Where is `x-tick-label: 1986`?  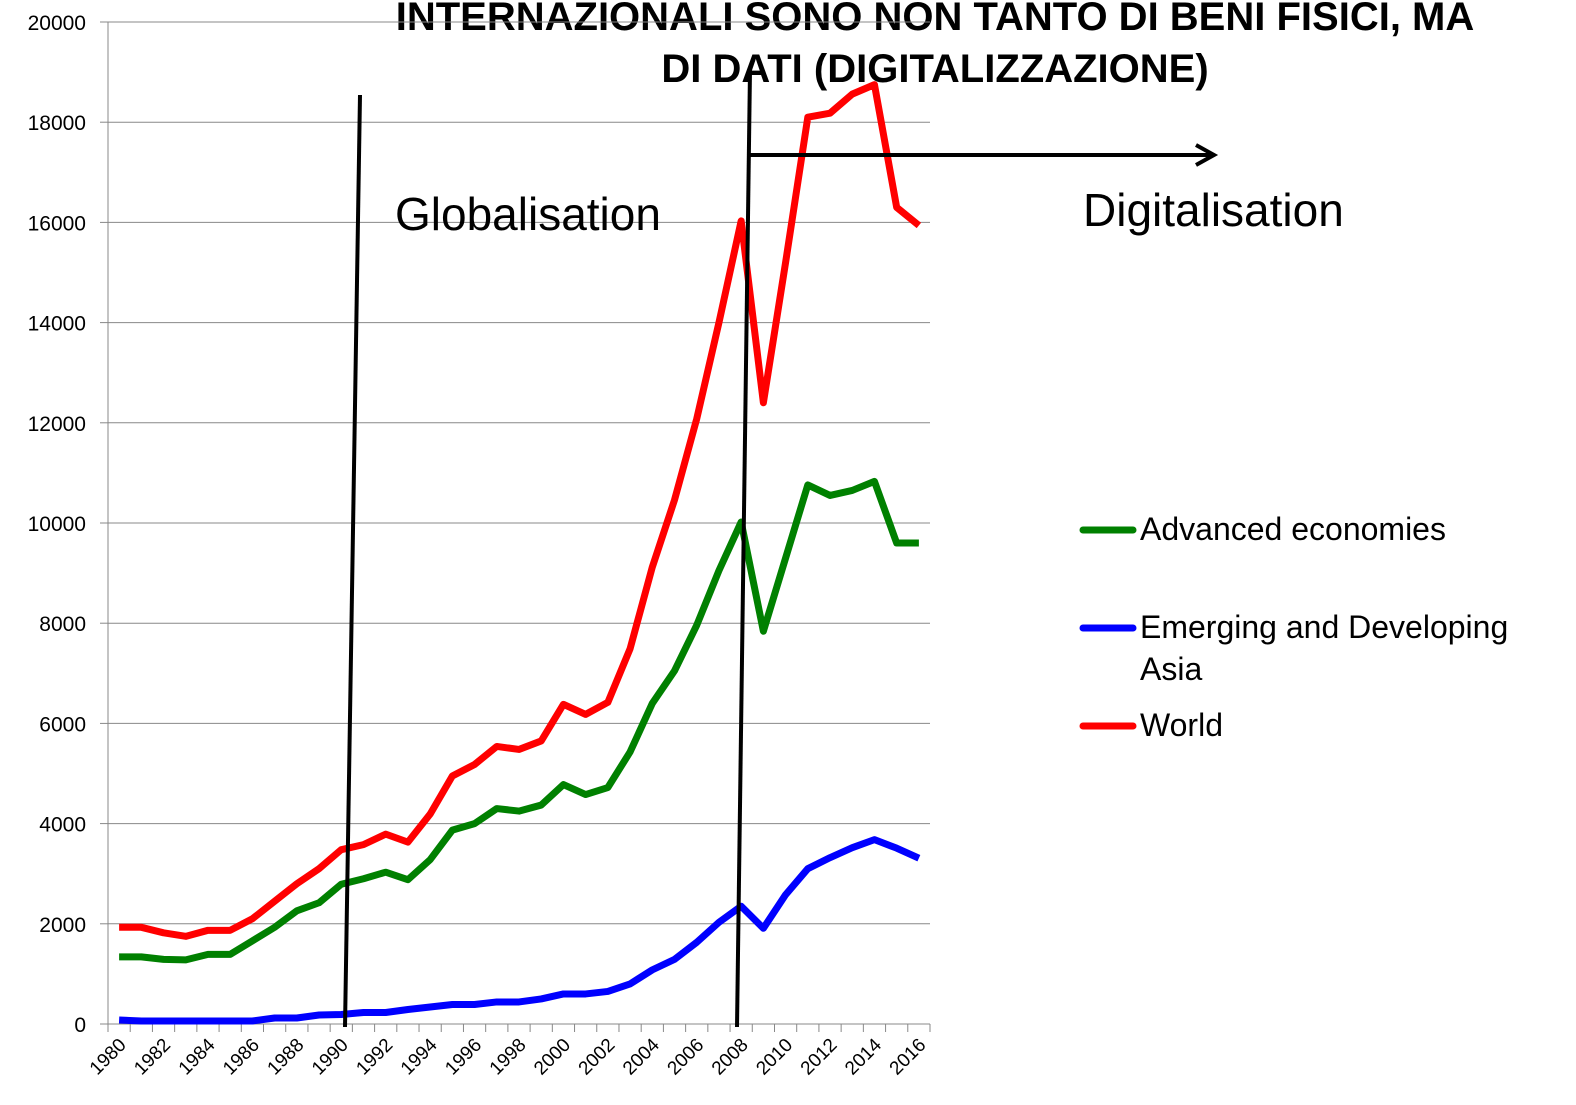
x-tick-label: 1986 is located at coordinates (241, 1057).